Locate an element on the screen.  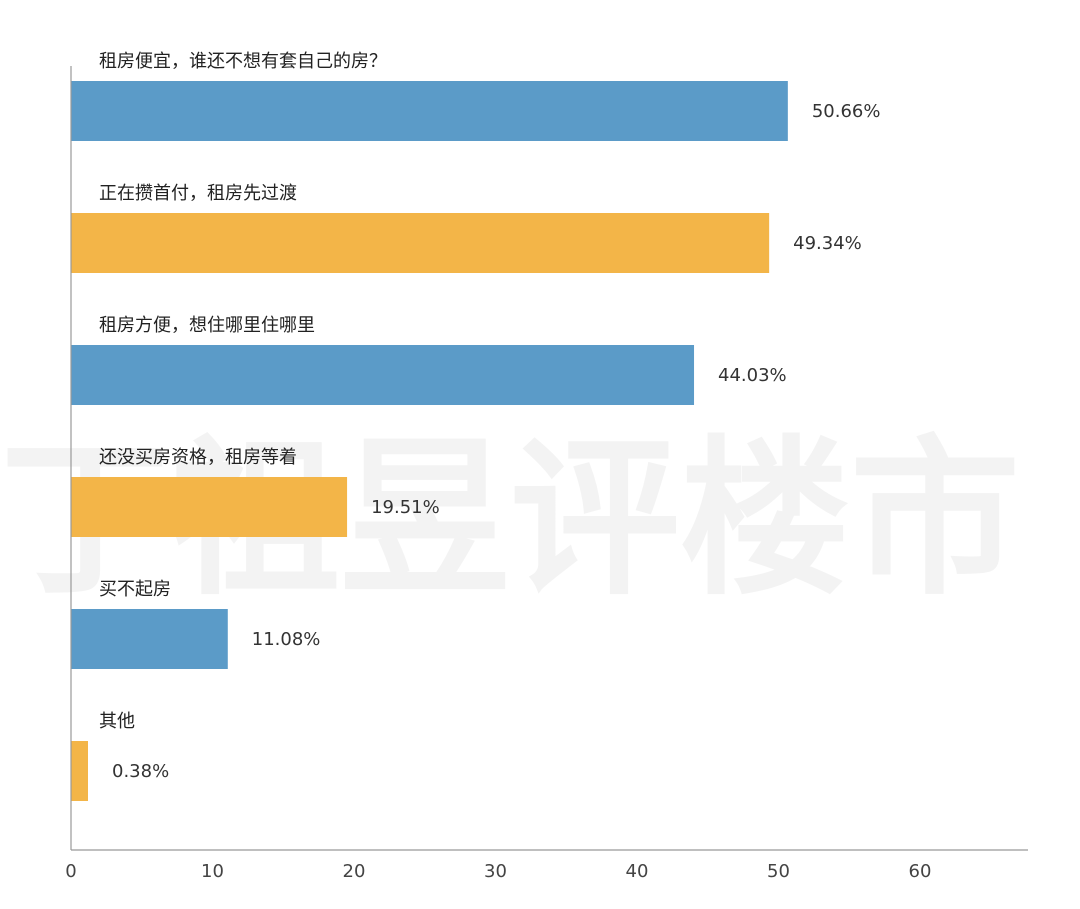
value-label: 49.34% is located at coordinates (827, 243).